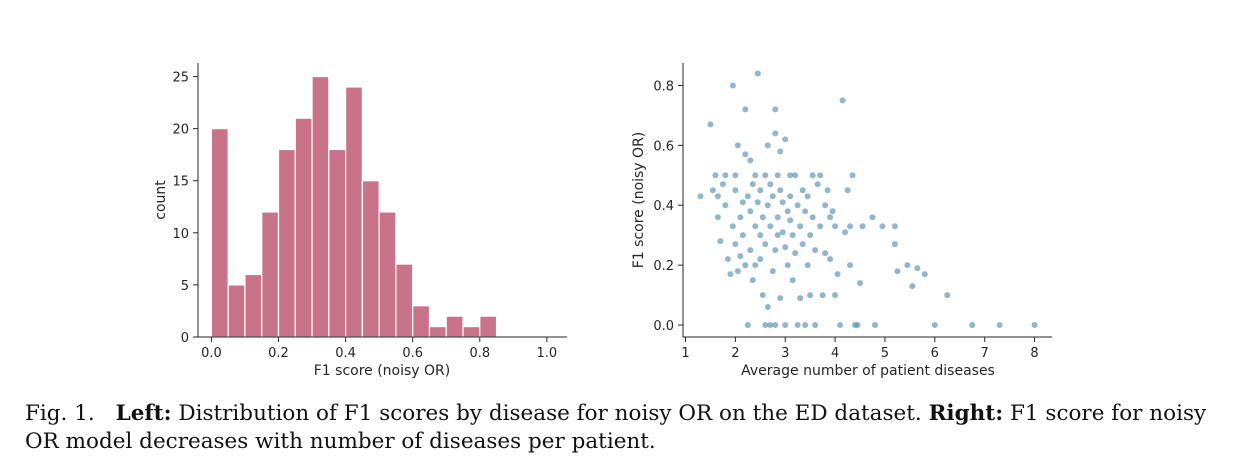 The image size is (1237, 466). What do you see at coordinates (354, 206) in the screenshot?
I see `histogram-bars` at bounding box center [354, 206].